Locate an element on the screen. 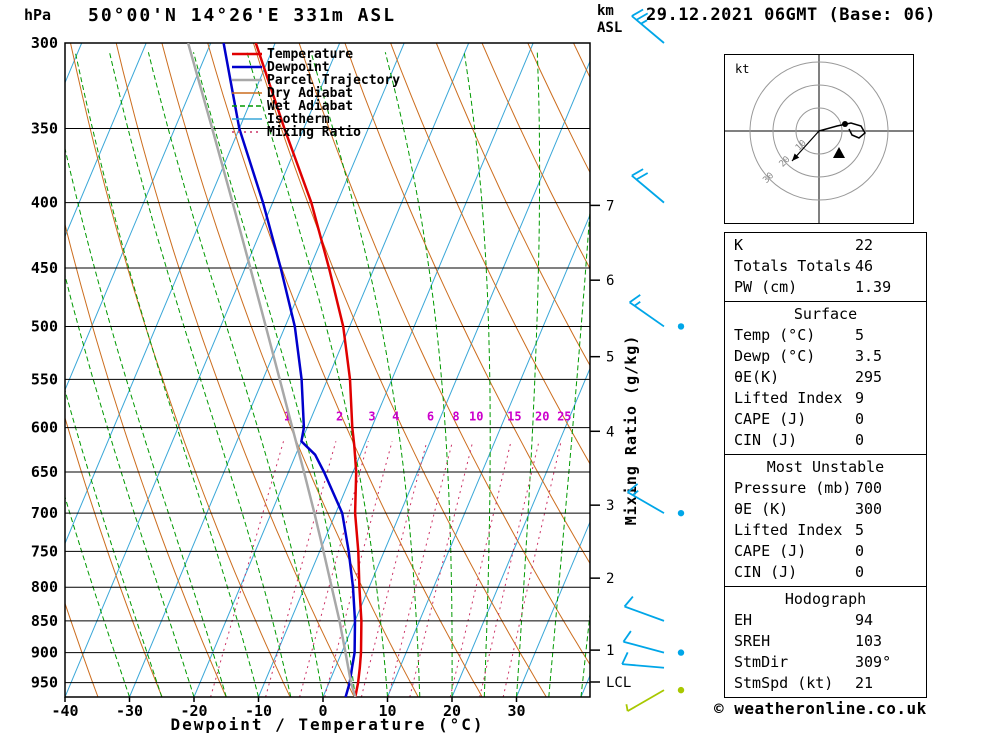 This screenshot has width=1000, height=733. table-row-label: StmDir is located at coordinates (761, 662).